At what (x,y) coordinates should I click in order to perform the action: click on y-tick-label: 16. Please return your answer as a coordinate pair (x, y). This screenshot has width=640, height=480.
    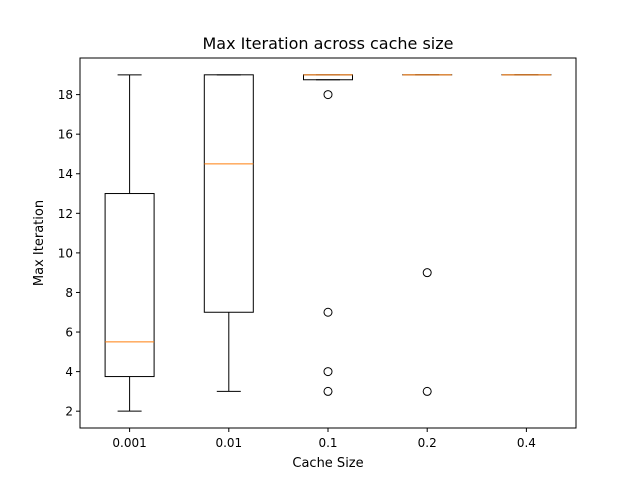
    Looking at the image, I should click on (65, 135).